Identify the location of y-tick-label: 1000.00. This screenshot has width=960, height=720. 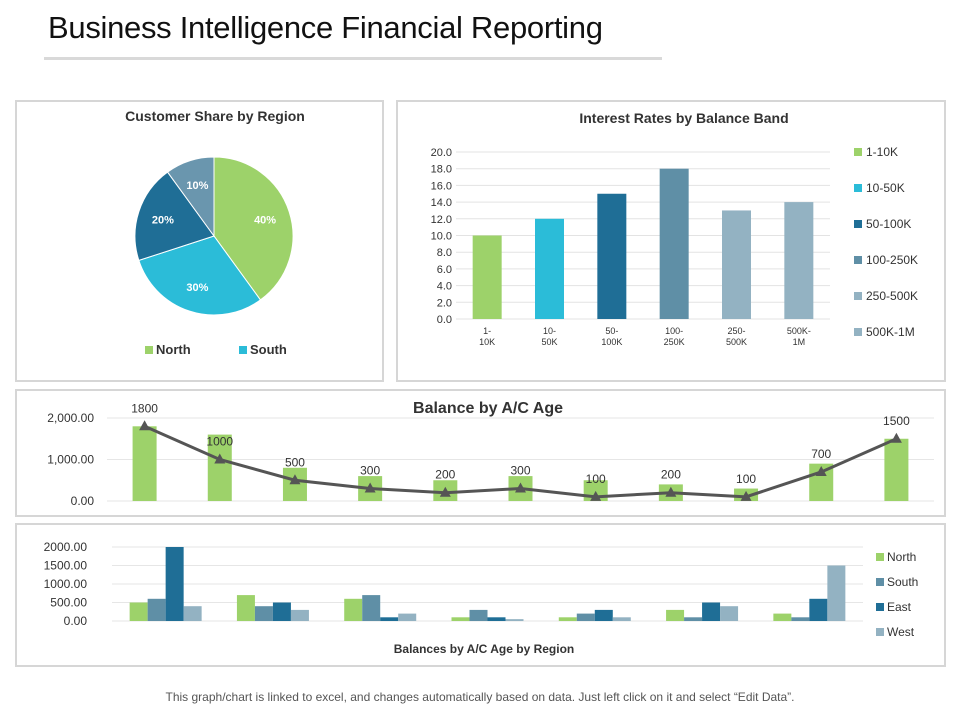
(66, 584).